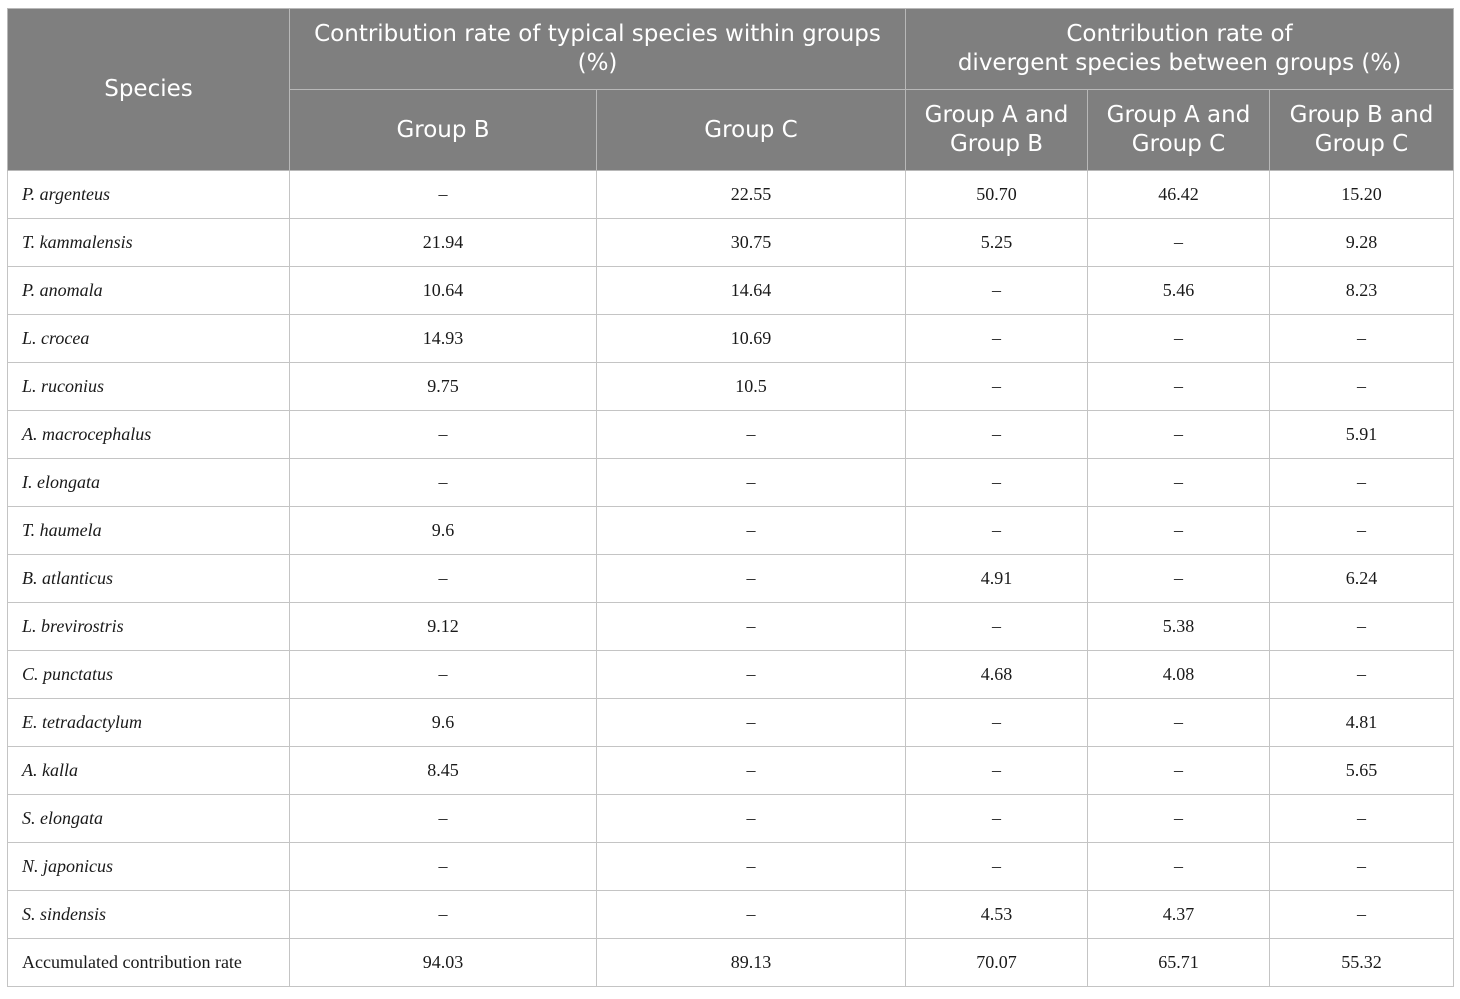 The width and height of the screenshot is (1460, 999). I want to click on value-cell: 6.24, so click(1361, 578).